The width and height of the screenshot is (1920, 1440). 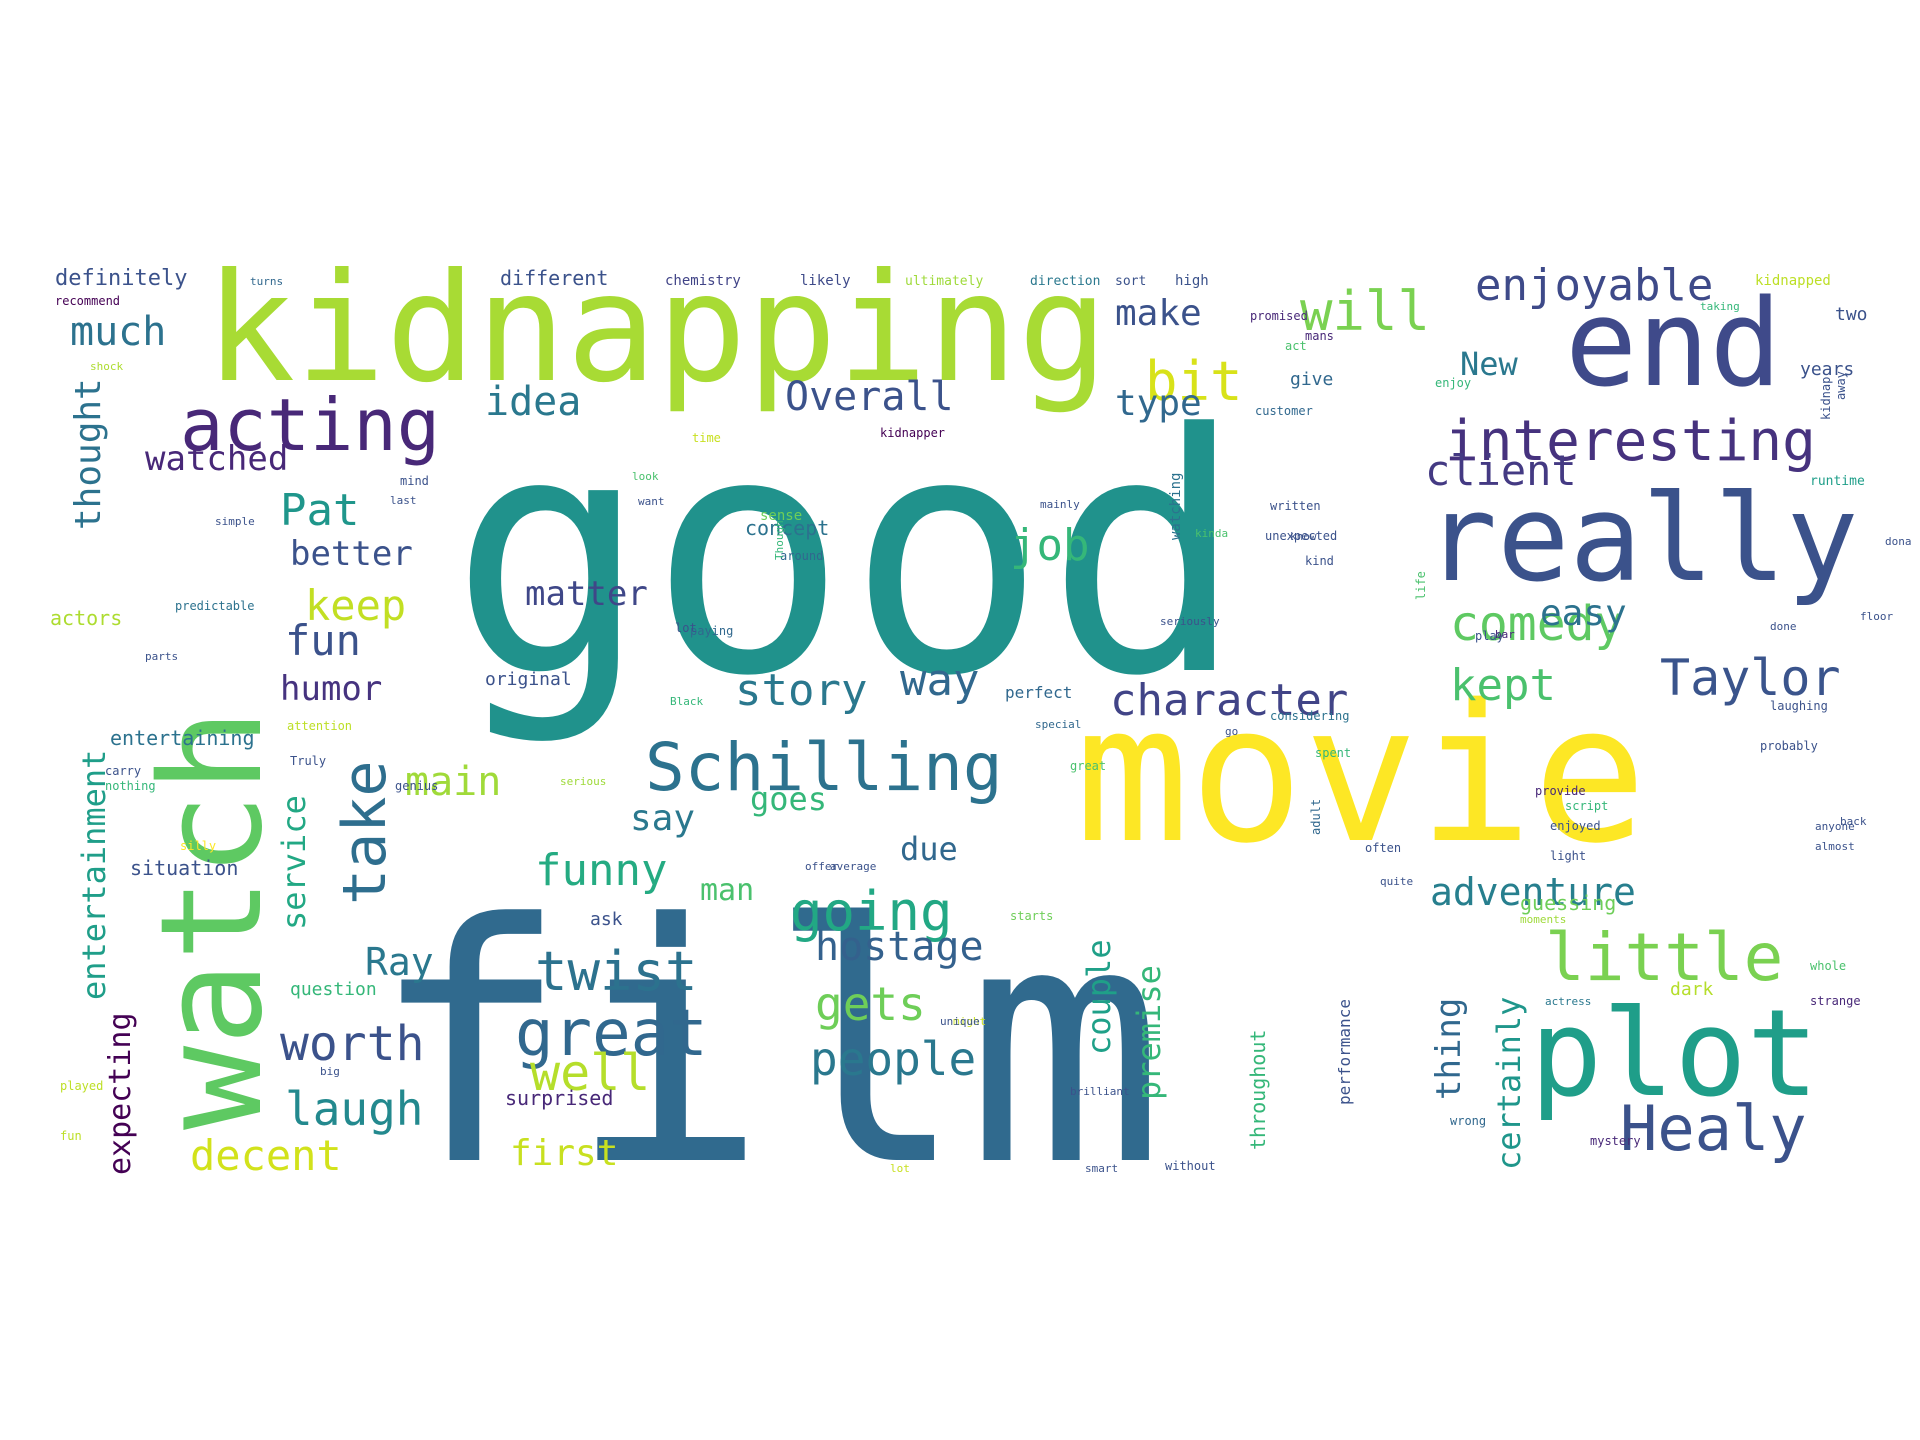 What do you see at coordinates (121, 278) in the screenshot?
I see `cloud-word: definitely` at bounding box center [121, 278].